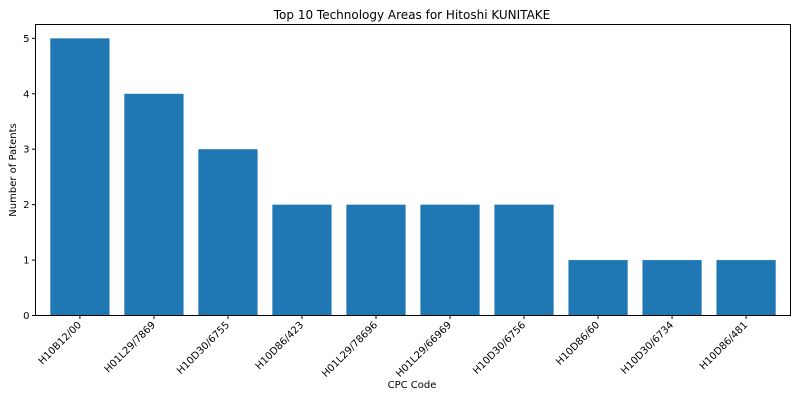  I want to click on y-tick-label: 1, so click(26, 261).